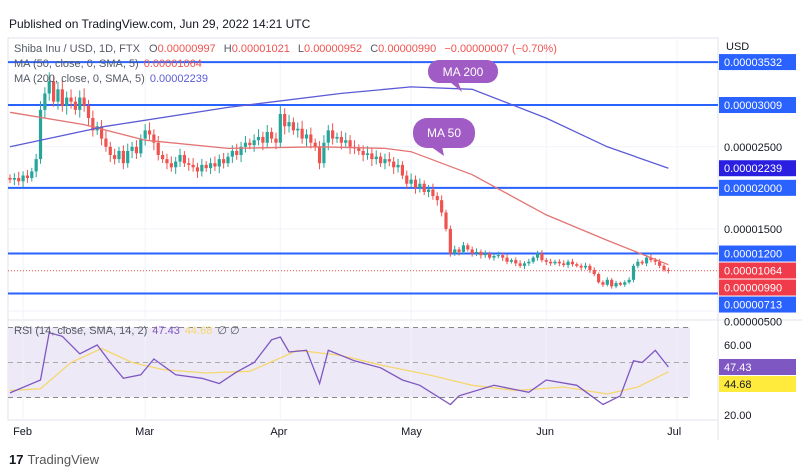 The image size is (802, 470). I want to click on level-price-label: 0.00002000, so click(753, 189).